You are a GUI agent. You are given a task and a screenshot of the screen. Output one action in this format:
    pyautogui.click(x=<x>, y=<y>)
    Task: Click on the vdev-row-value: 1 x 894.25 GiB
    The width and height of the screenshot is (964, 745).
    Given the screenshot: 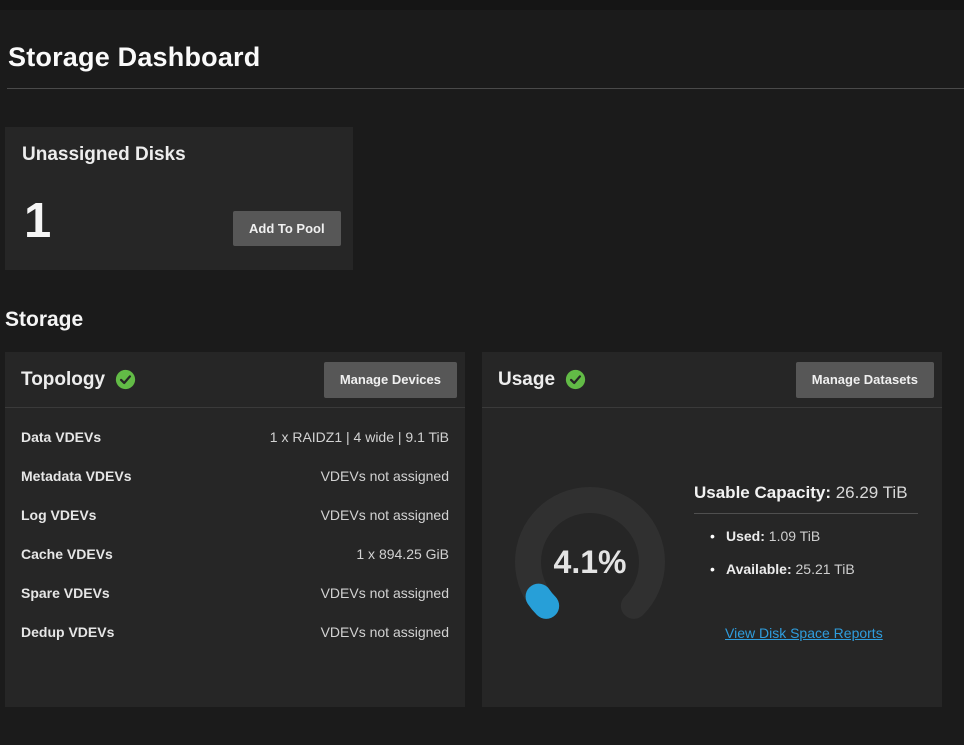 What is the action you would take?
    pyautogui.click(x=402, y=553)
    